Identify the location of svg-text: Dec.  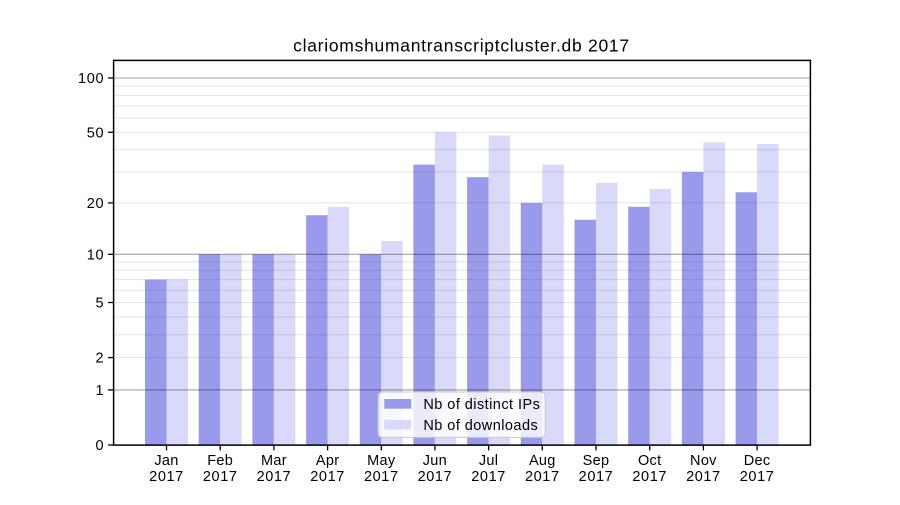
(757, 461).